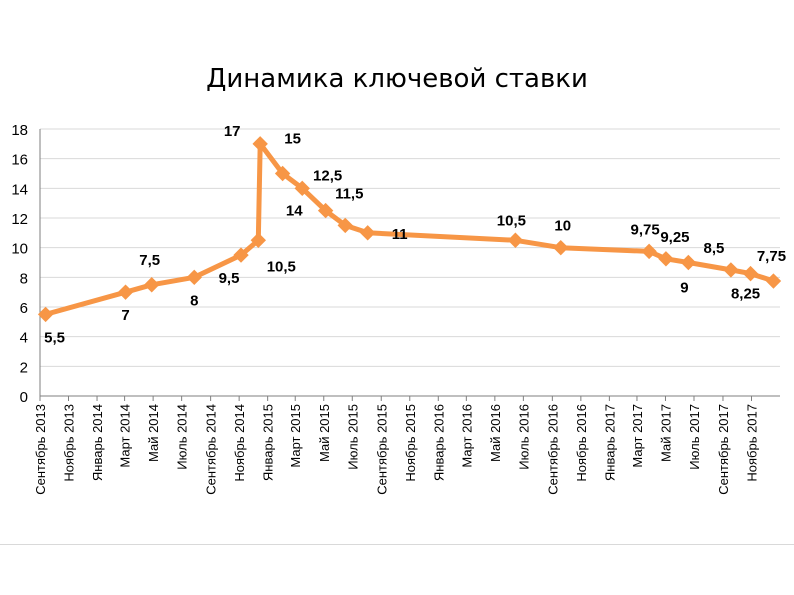 This screenshot has height=595, width=794. What do you see at coordinates (24, 278) in the screenshot?
I see `y-tick-label: 8` at bounding box center [24, 278].